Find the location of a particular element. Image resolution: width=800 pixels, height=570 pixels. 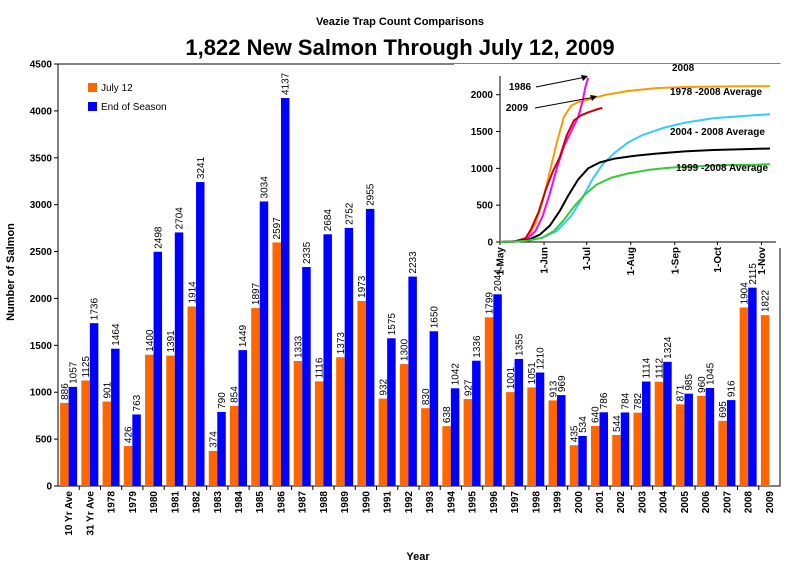

bar-end-of-season-1989 is located at coordinates (349, 356).